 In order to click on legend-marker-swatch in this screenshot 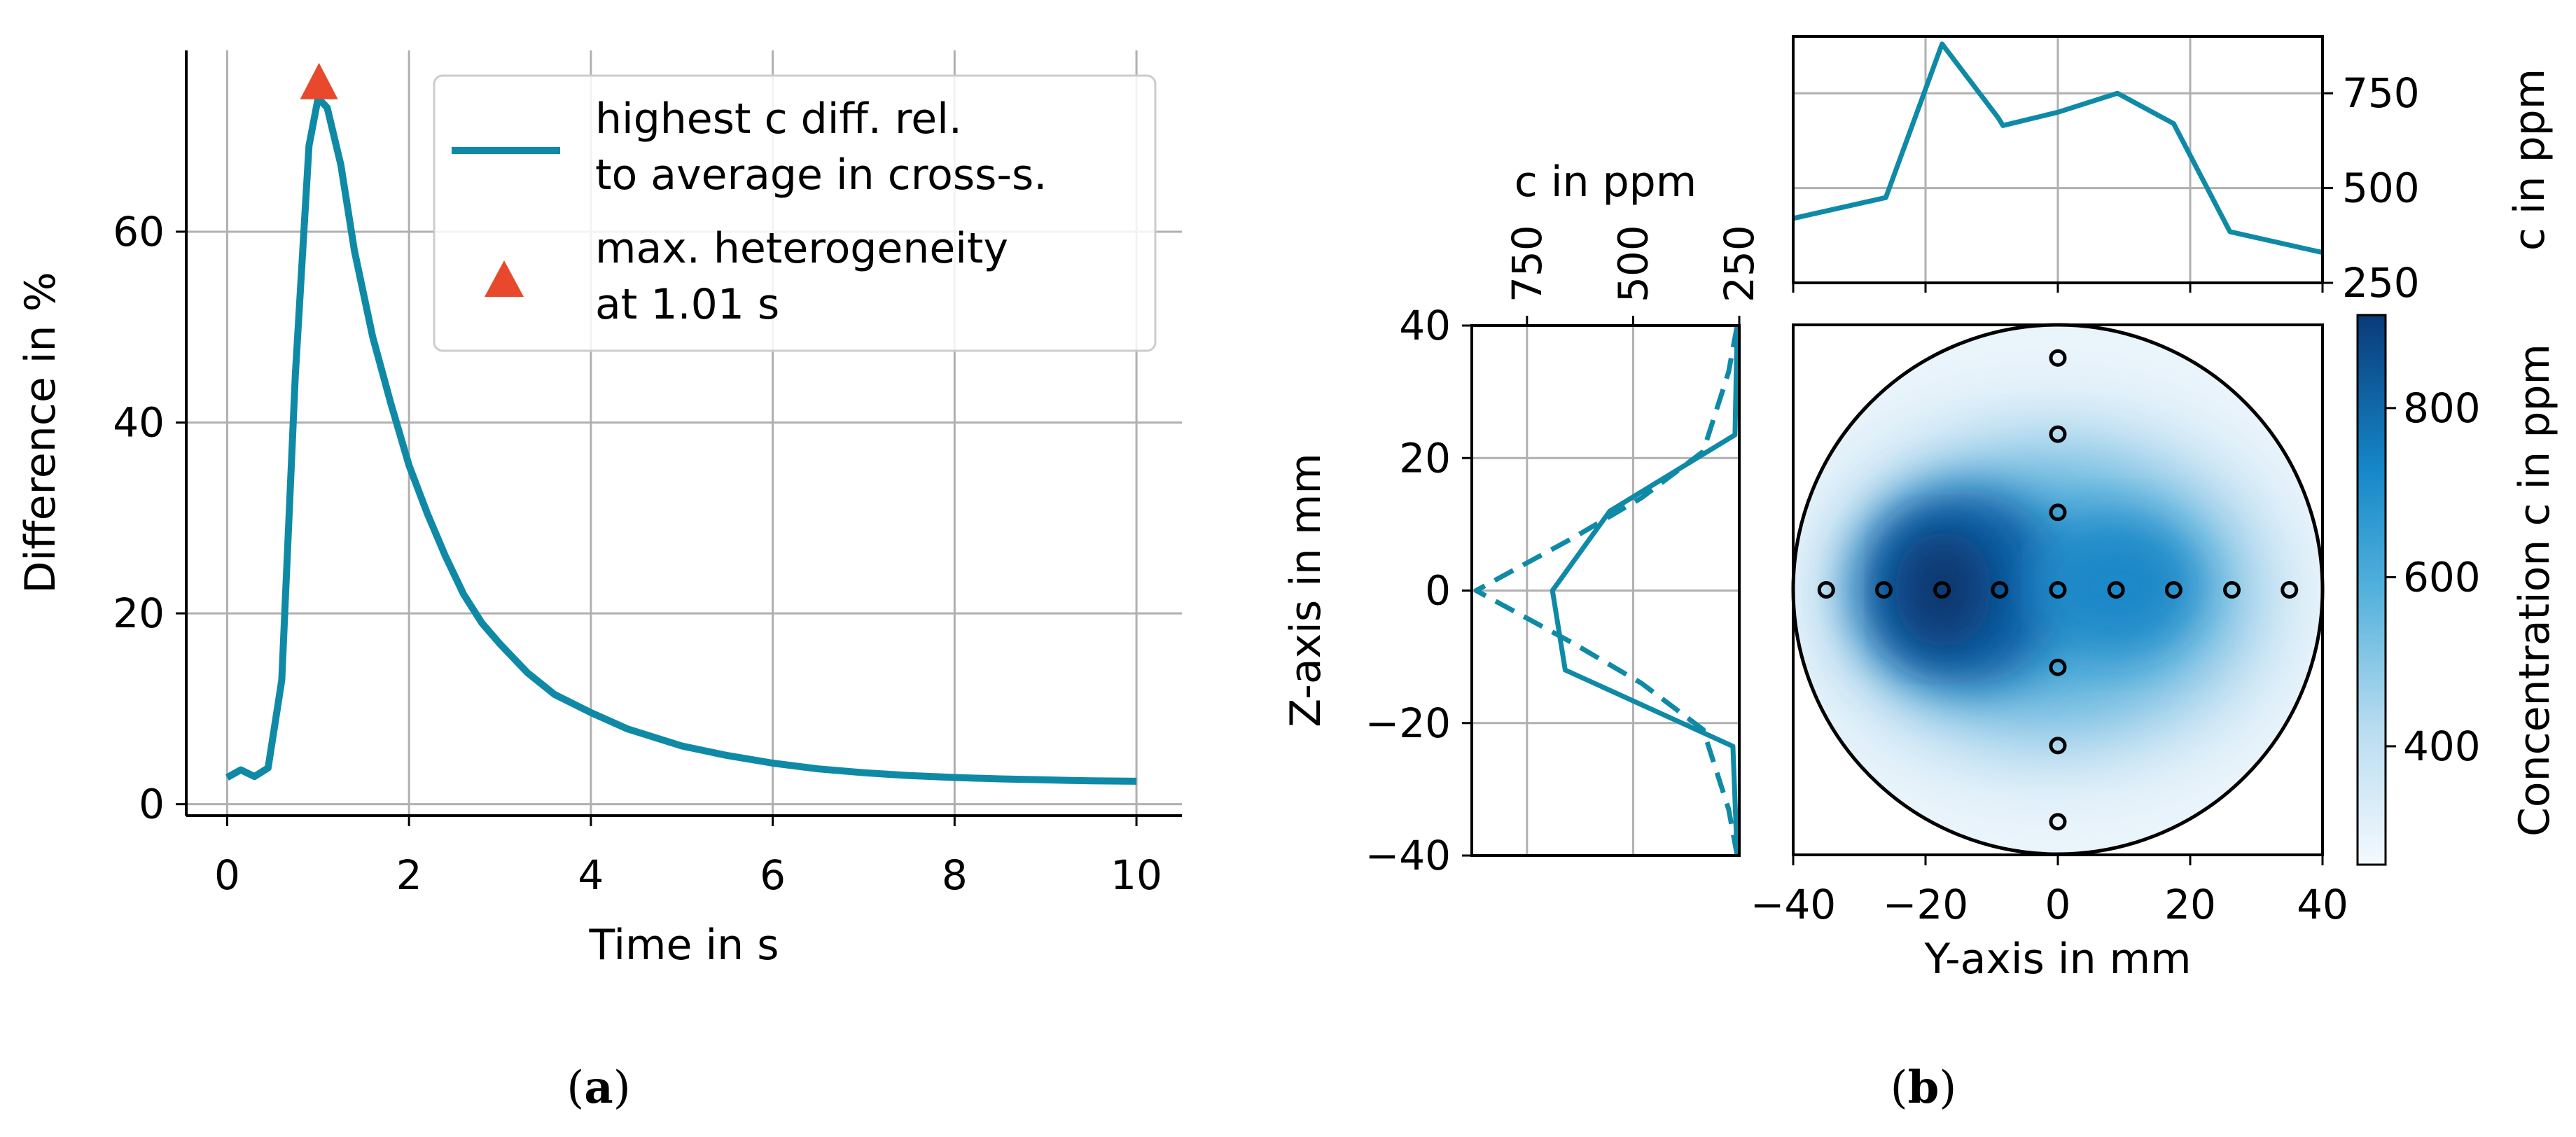, I will do `click(504, 278)`.